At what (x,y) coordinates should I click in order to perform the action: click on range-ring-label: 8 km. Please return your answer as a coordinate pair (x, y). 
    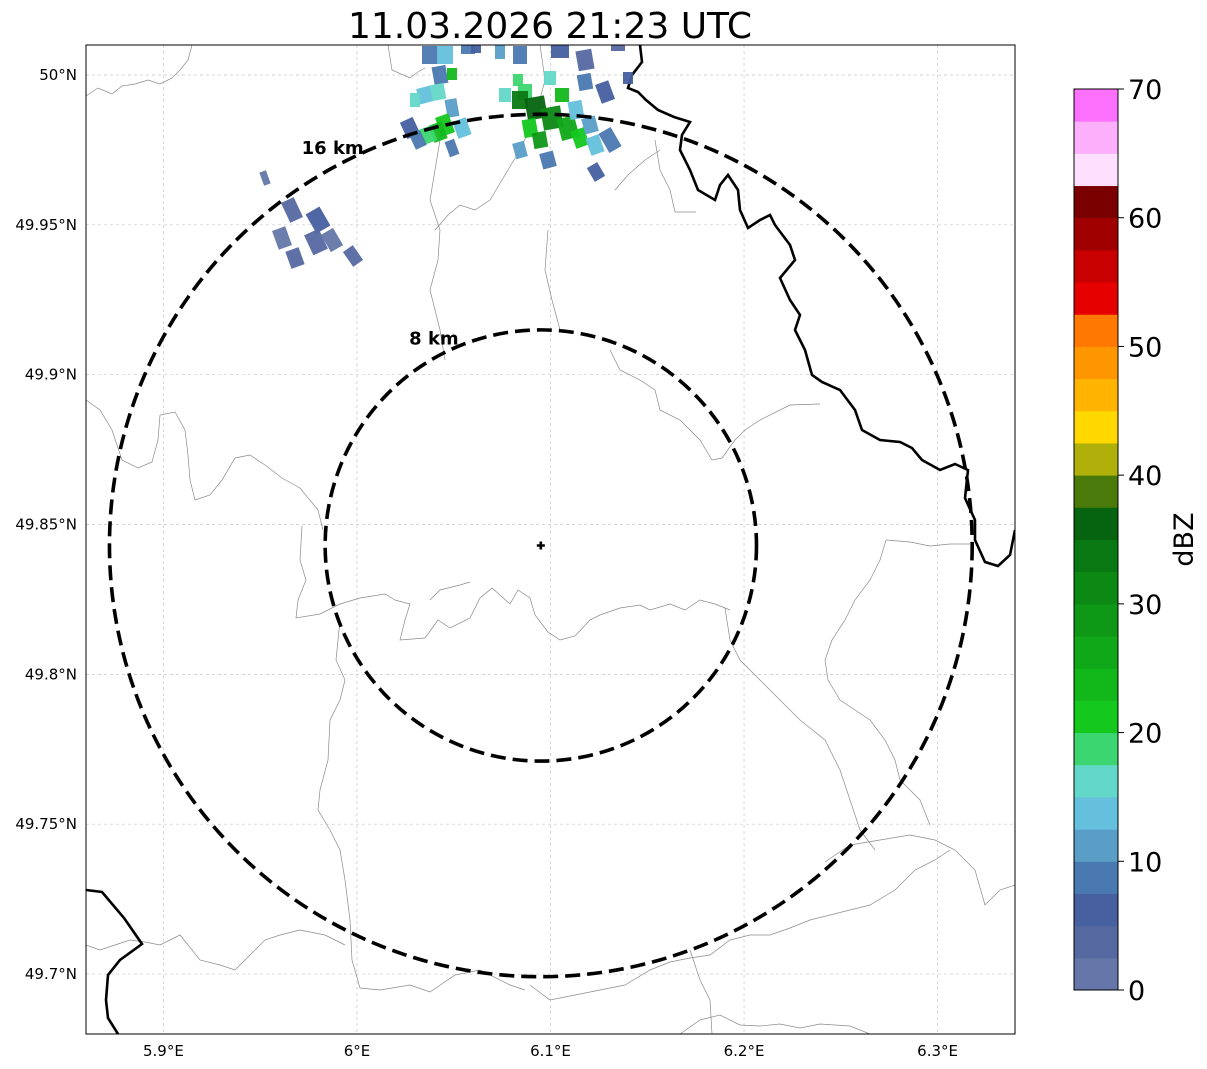
    Looking at the image, I should click on (434, 339).